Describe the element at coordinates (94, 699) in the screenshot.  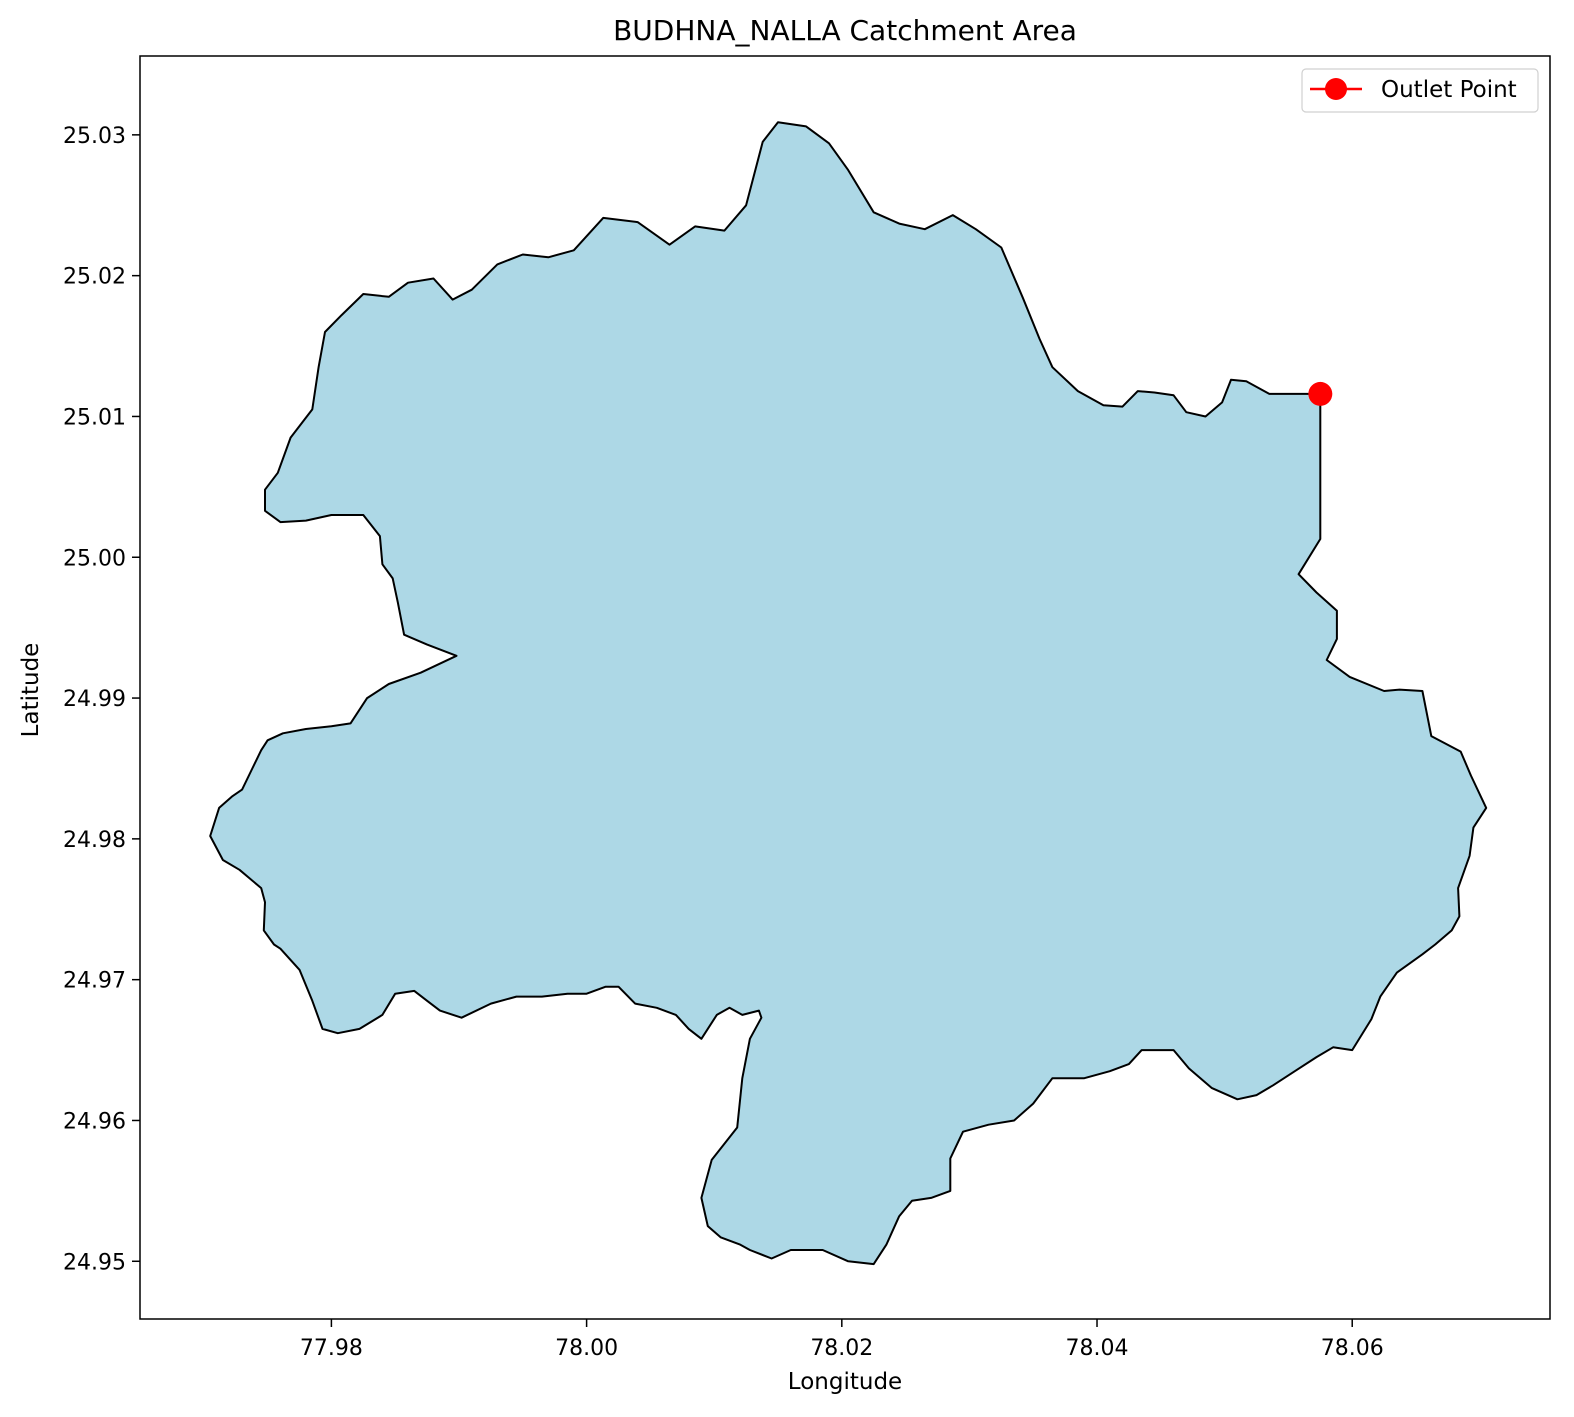
I see `y-tick-label: 24.99` at that location.